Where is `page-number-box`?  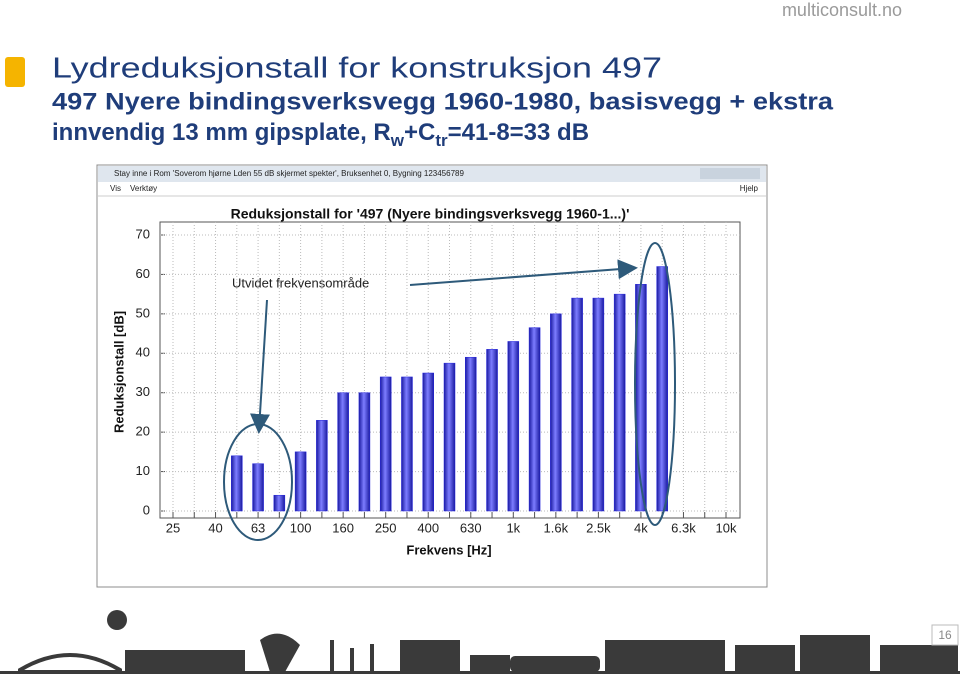 page-number-box is located at coordinates (945, 635).